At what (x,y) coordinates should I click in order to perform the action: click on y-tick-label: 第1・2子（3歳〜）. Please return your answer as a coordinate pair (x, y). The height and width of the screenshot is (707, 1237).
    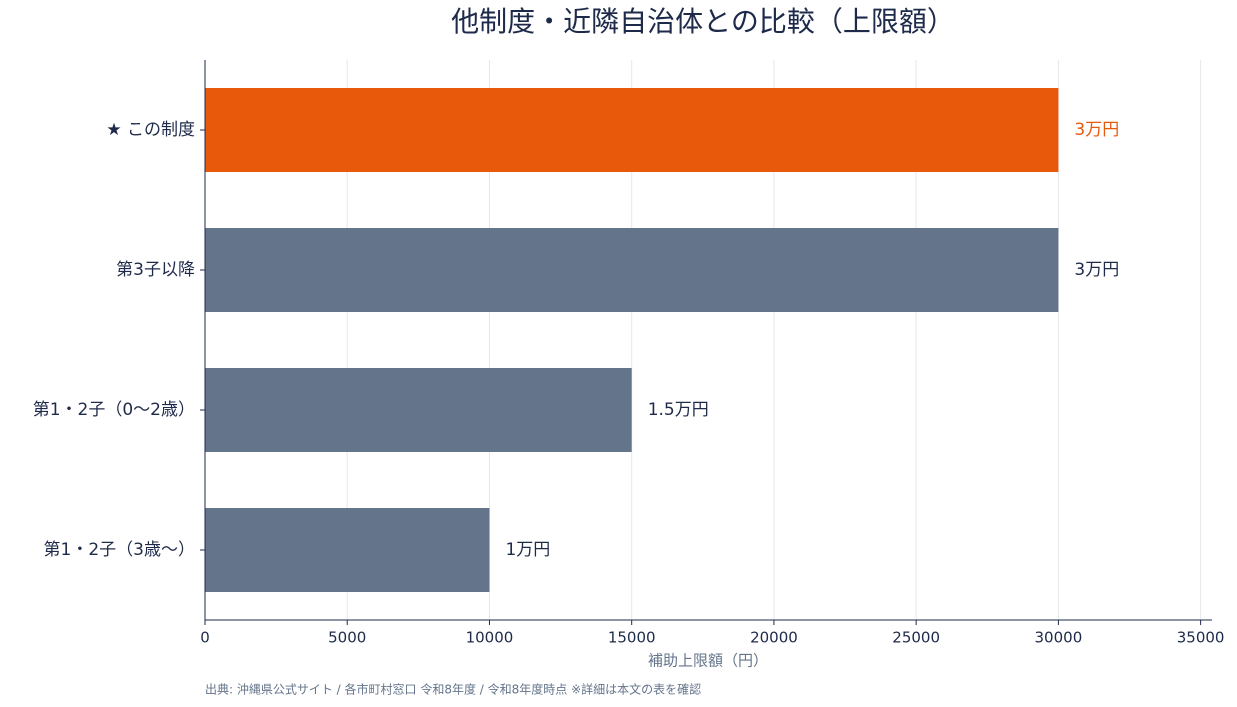
    Looking at the image, I should click on (119, 550).